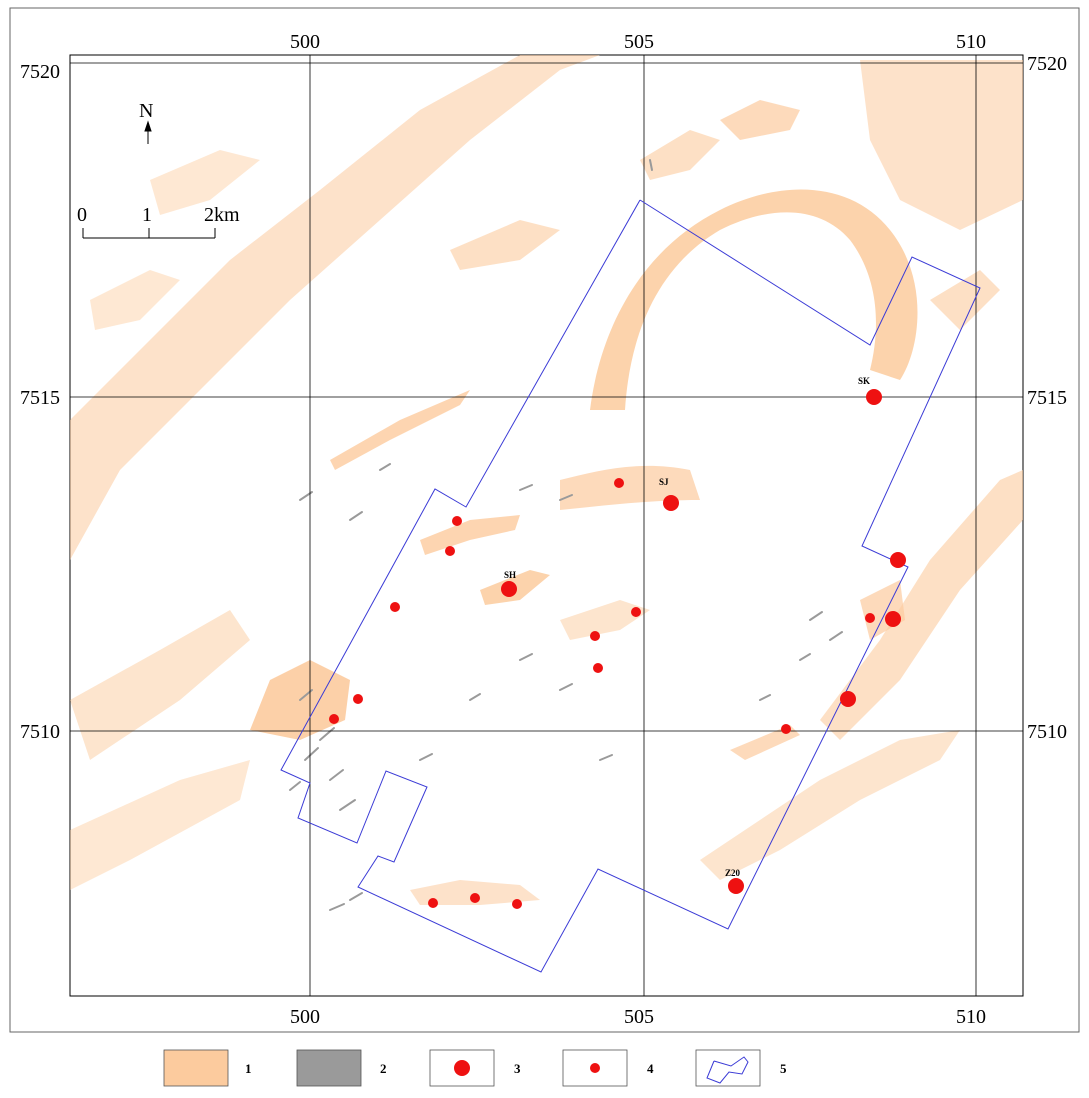  What do you see at coordinates (608, 1068) in the screenshot?
I see `legend-item-4: 4` at bounding box center [608, 1068].